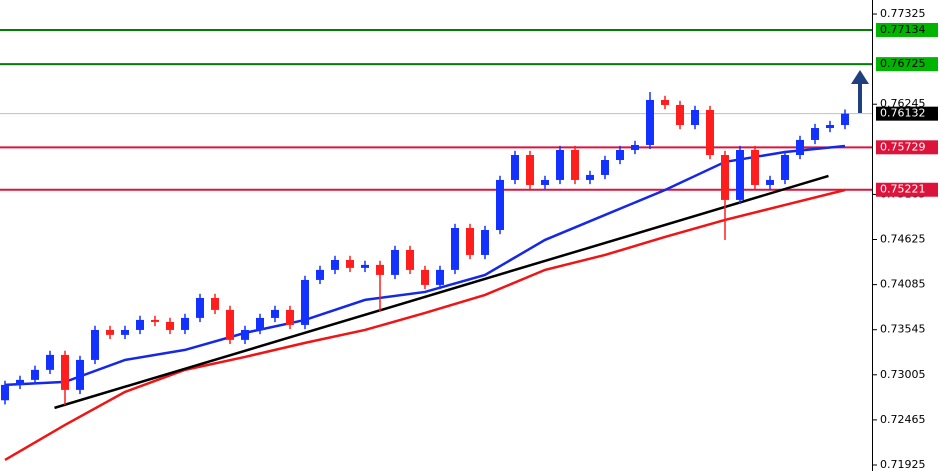  I want to click on price-label: 0.75729, so click(903, 146).